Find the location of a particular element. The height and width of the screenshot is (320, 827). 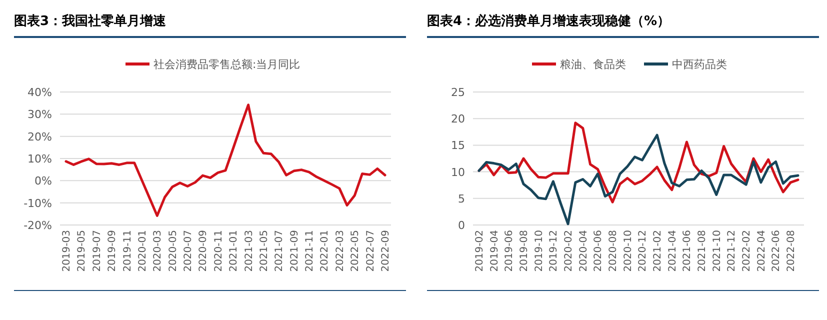

x-tick-label: 2022-09 is located at coordinates (386, 251).